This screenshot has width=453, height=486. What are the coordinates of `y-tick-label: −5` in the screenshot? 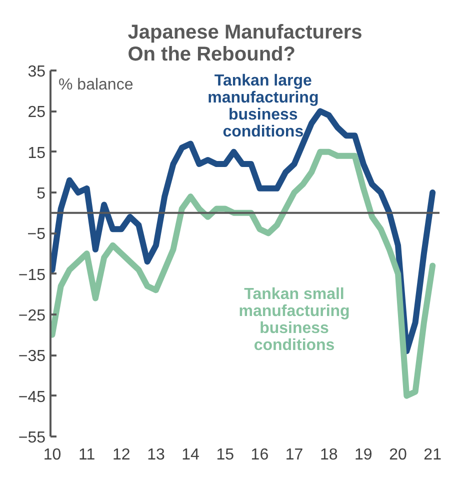 It's located at (36, 235).